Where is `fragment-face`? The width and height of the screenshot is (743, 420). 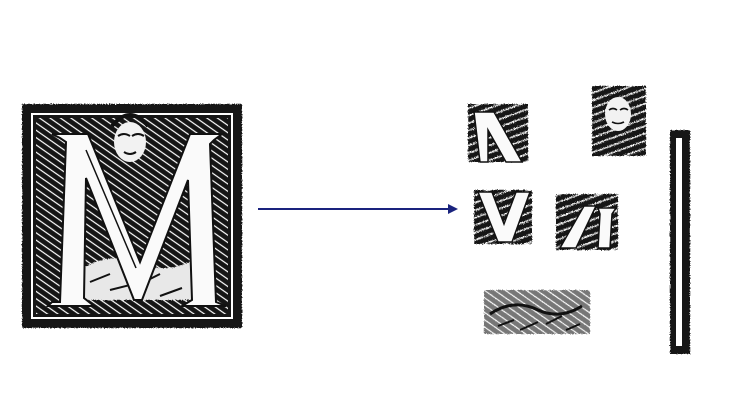 fragment-face is located at coordinates (619, 121).